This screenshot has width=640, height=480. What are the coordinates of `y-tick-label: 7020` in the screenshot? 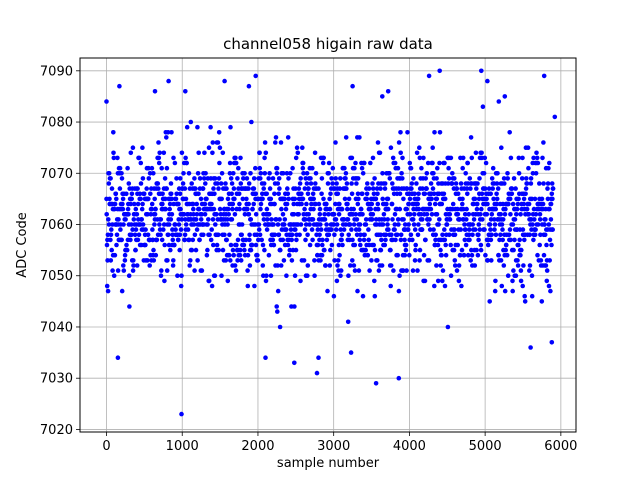 It's located at (56, 430).